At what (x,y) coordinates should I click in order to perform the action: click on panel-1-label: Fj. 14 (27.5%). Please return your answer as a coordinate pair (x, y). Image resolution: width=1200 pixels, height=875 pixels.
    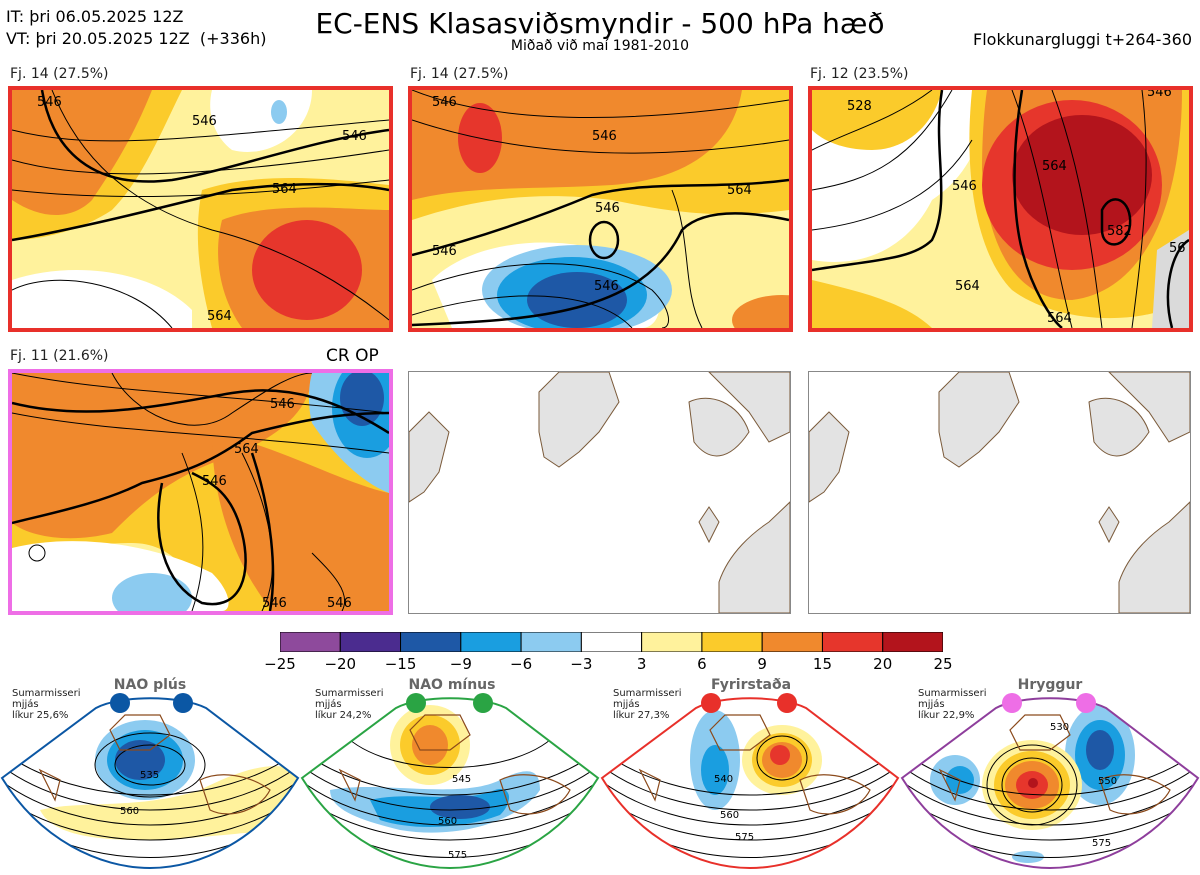
    Looking at the image, I should click on (59, 74).